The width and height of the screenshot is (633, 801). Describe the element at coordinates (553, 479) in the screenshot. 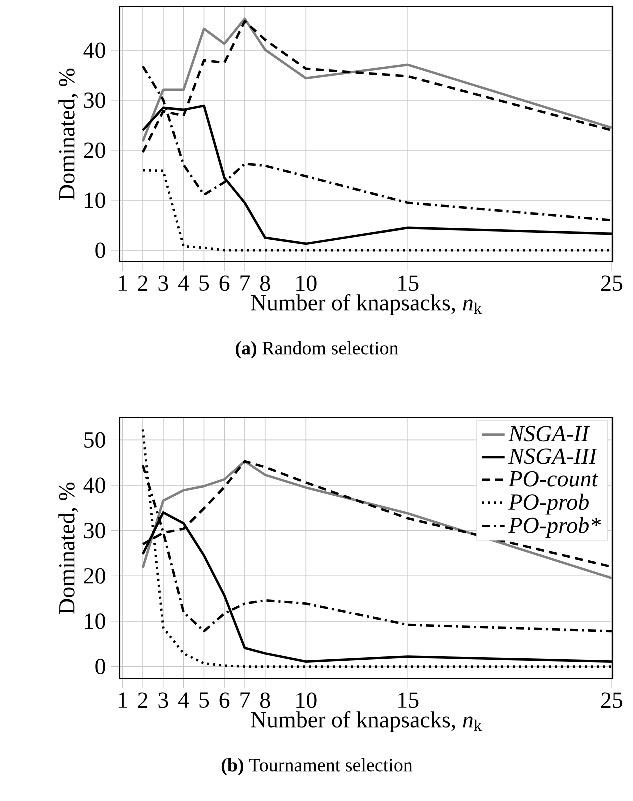

I see `legend-label: PO-count` at that location.